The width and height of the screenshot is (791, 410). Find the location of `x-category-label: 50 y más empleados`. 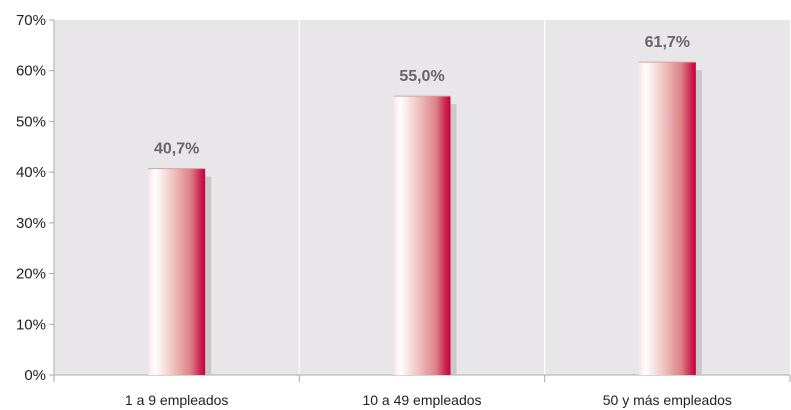

x-category-label: 50 y más empleados is located at coordinates (667, 400).